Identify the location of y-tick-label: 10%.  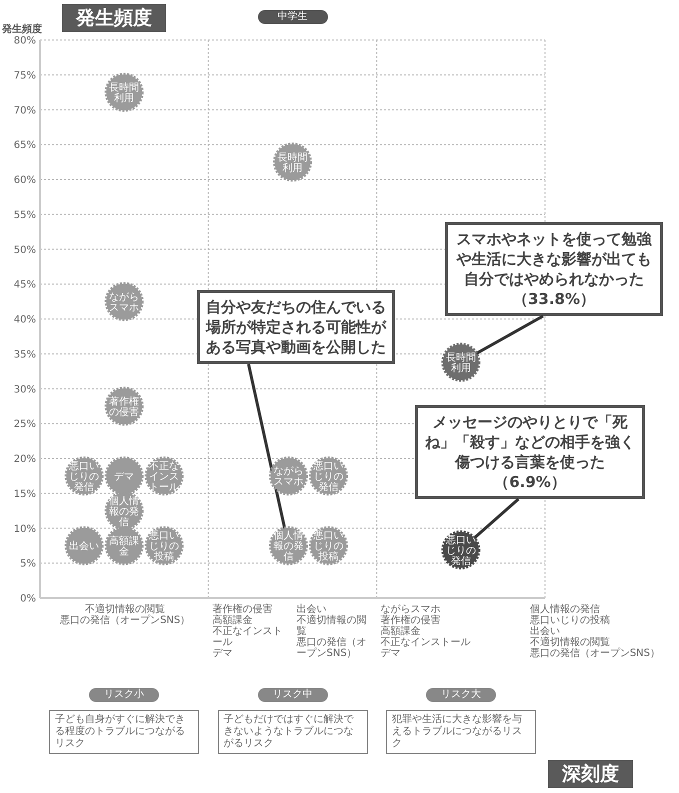
(25, 529).